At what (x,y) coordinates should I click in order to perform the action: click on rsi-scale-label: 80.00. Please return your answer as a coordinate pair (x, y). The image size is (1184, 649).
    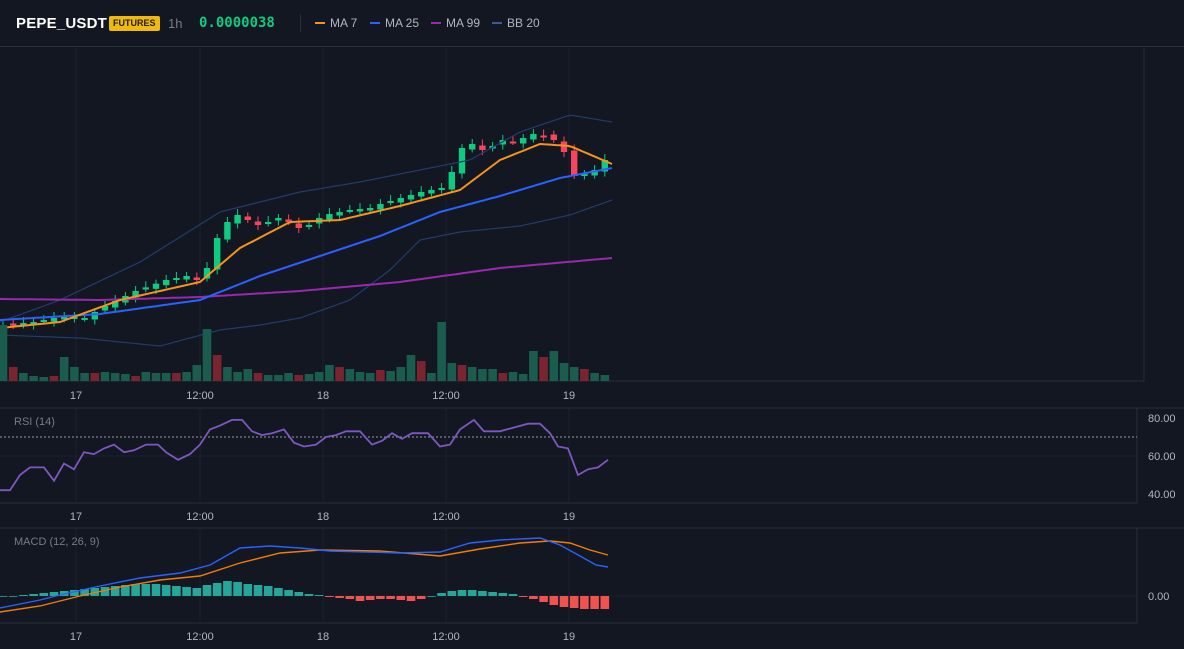
    Looking at the image, I should click on (1162, 419).